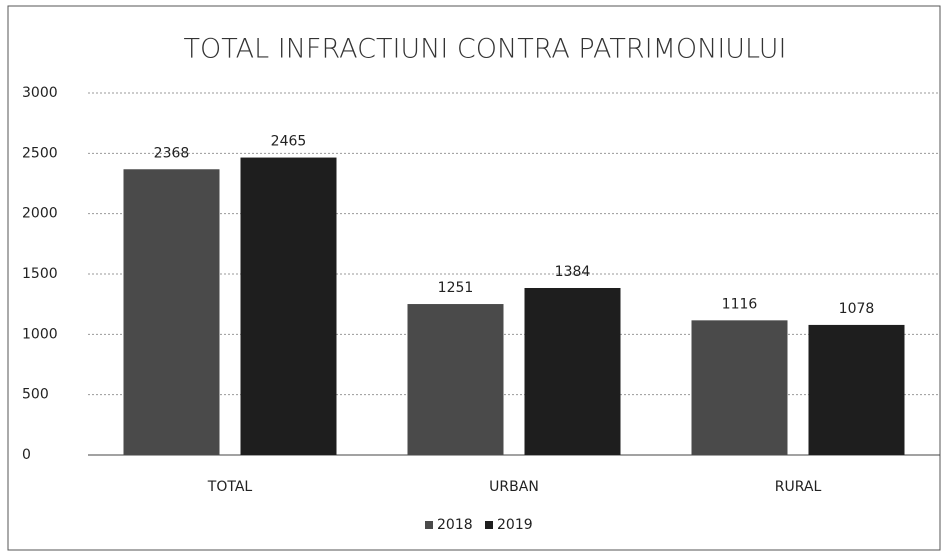 The height and width of the screenshot is (555, 949). Describe the element at coordinates (289, 142) in the screenshot. I see `data-label: 2465` at that location.